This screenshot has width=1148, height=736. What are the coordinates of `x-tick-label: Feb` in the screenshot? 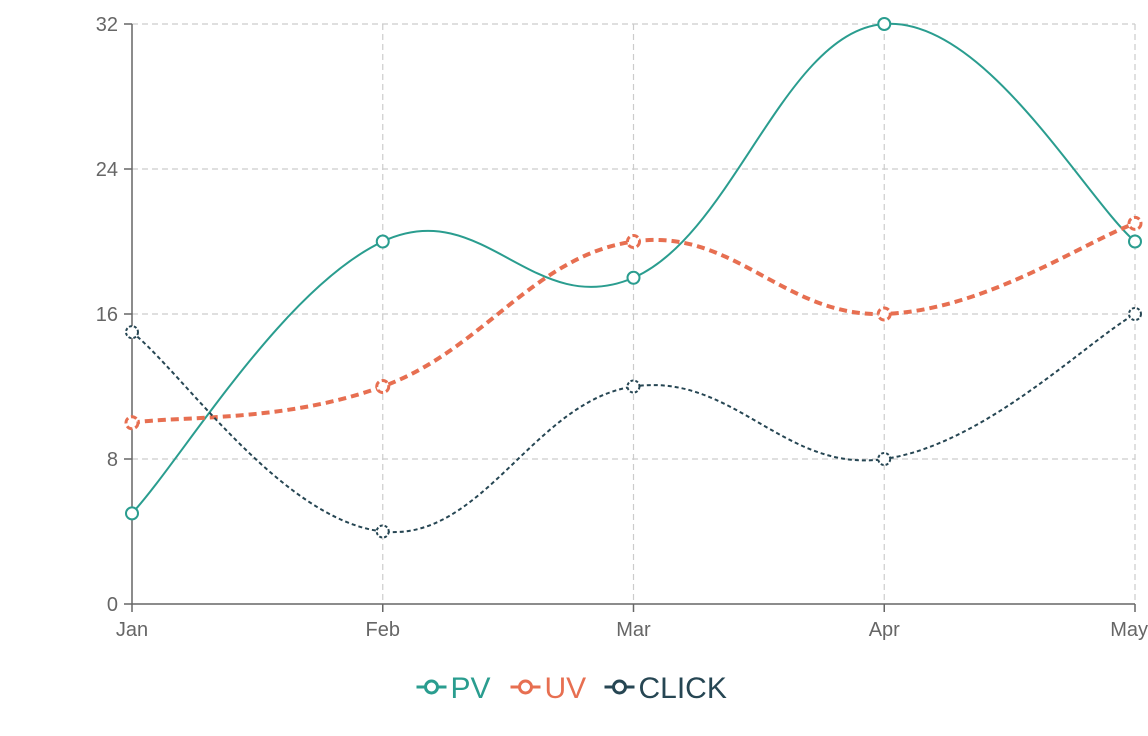 It's located at (383, 630).